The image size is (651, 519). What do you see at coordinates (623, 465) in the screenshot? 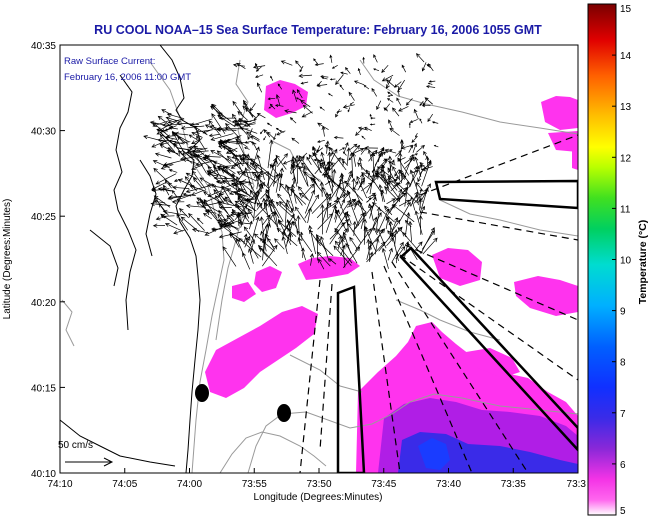
I see `colorbar-tick-label: 6` at bounding box center [623, 465].